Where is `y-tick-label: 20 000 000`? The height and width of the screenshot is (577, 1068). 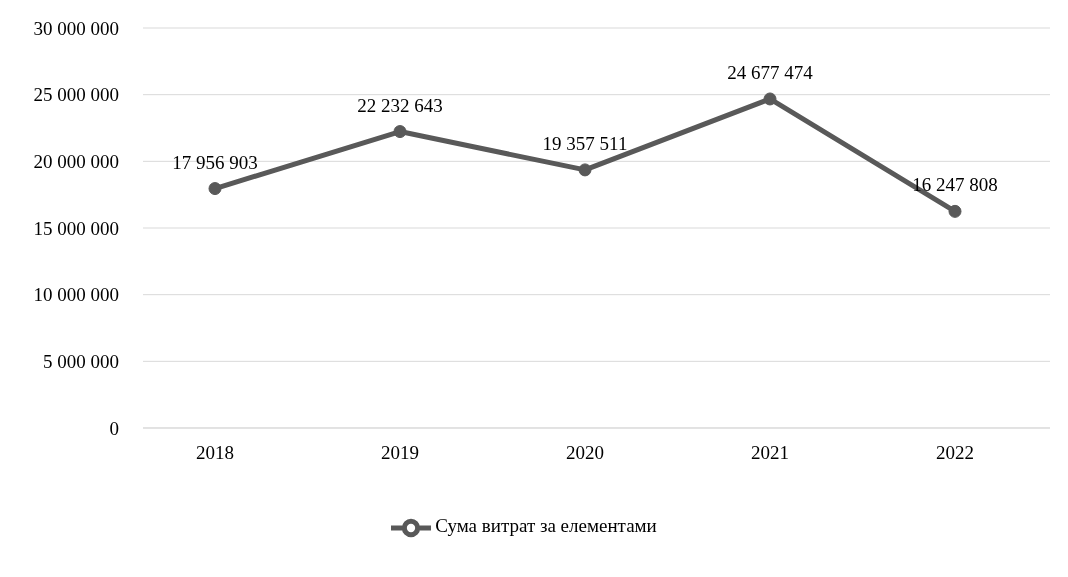
y-tick-label: 20 000 000 is located at coordinates (76, 162).